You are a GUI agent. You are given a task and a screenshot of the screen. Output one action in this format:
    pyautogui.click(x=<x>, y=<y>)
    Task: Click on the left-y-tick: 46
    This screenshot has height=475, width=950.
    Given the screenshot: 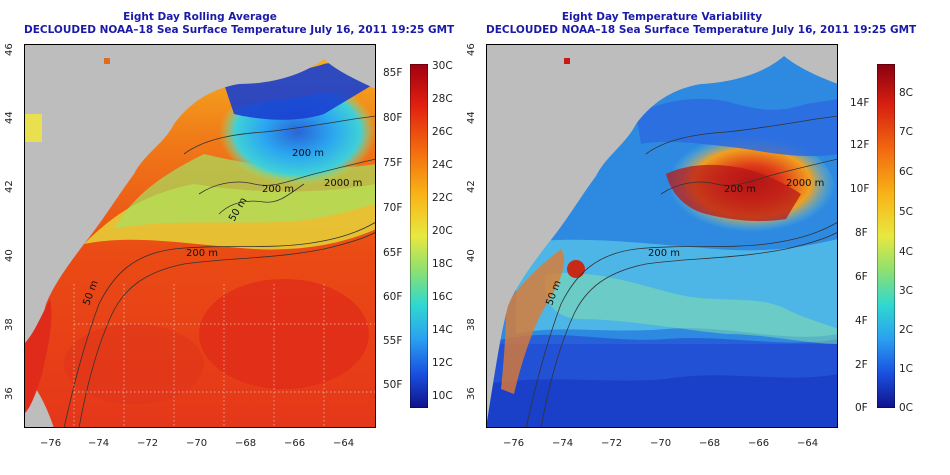 What is the action you would take?
    pyautogui.click(x=9, y=49)
    